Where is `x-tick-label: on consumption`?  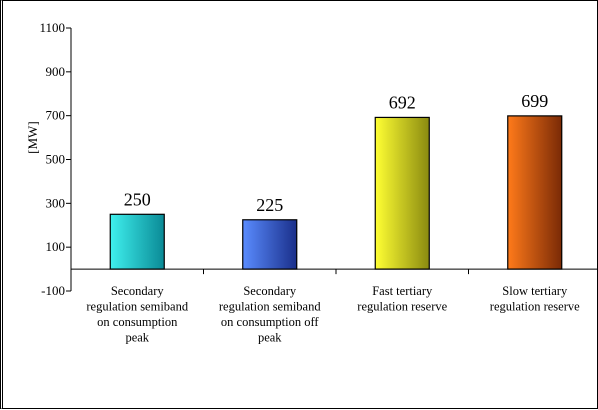
x-tick-label: on consumption is located at coordinates (137, 322).